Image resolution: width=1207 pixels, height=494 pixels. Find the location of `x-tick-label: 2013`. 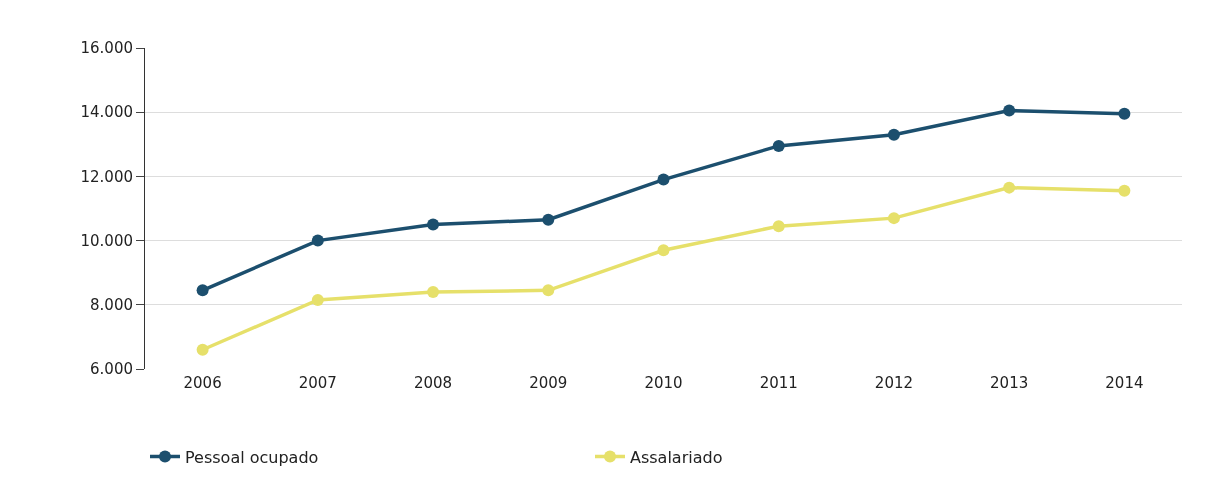

x-tick-label: 2013 is located at coordinates (1009, 383).